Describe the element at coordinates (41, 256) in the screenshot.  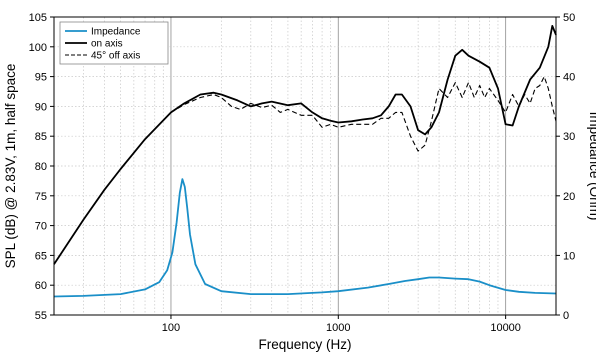
I see `y-tick-label: 65` at that location.